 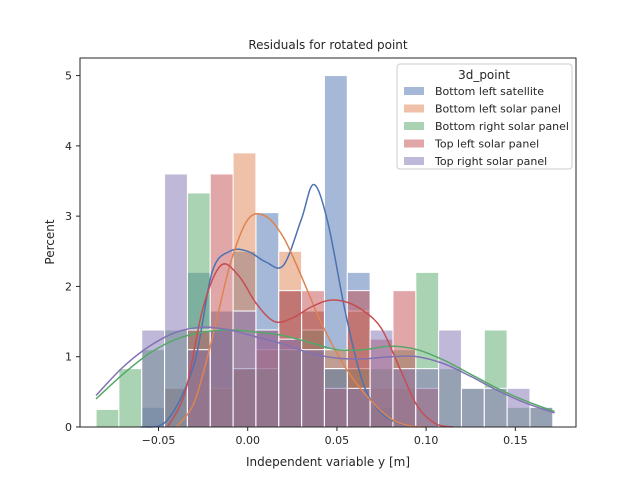 What do you see at coordinates (358, 407) in the screenshot?
I see `bar-s4-b11` at bounding box center [358, 407].